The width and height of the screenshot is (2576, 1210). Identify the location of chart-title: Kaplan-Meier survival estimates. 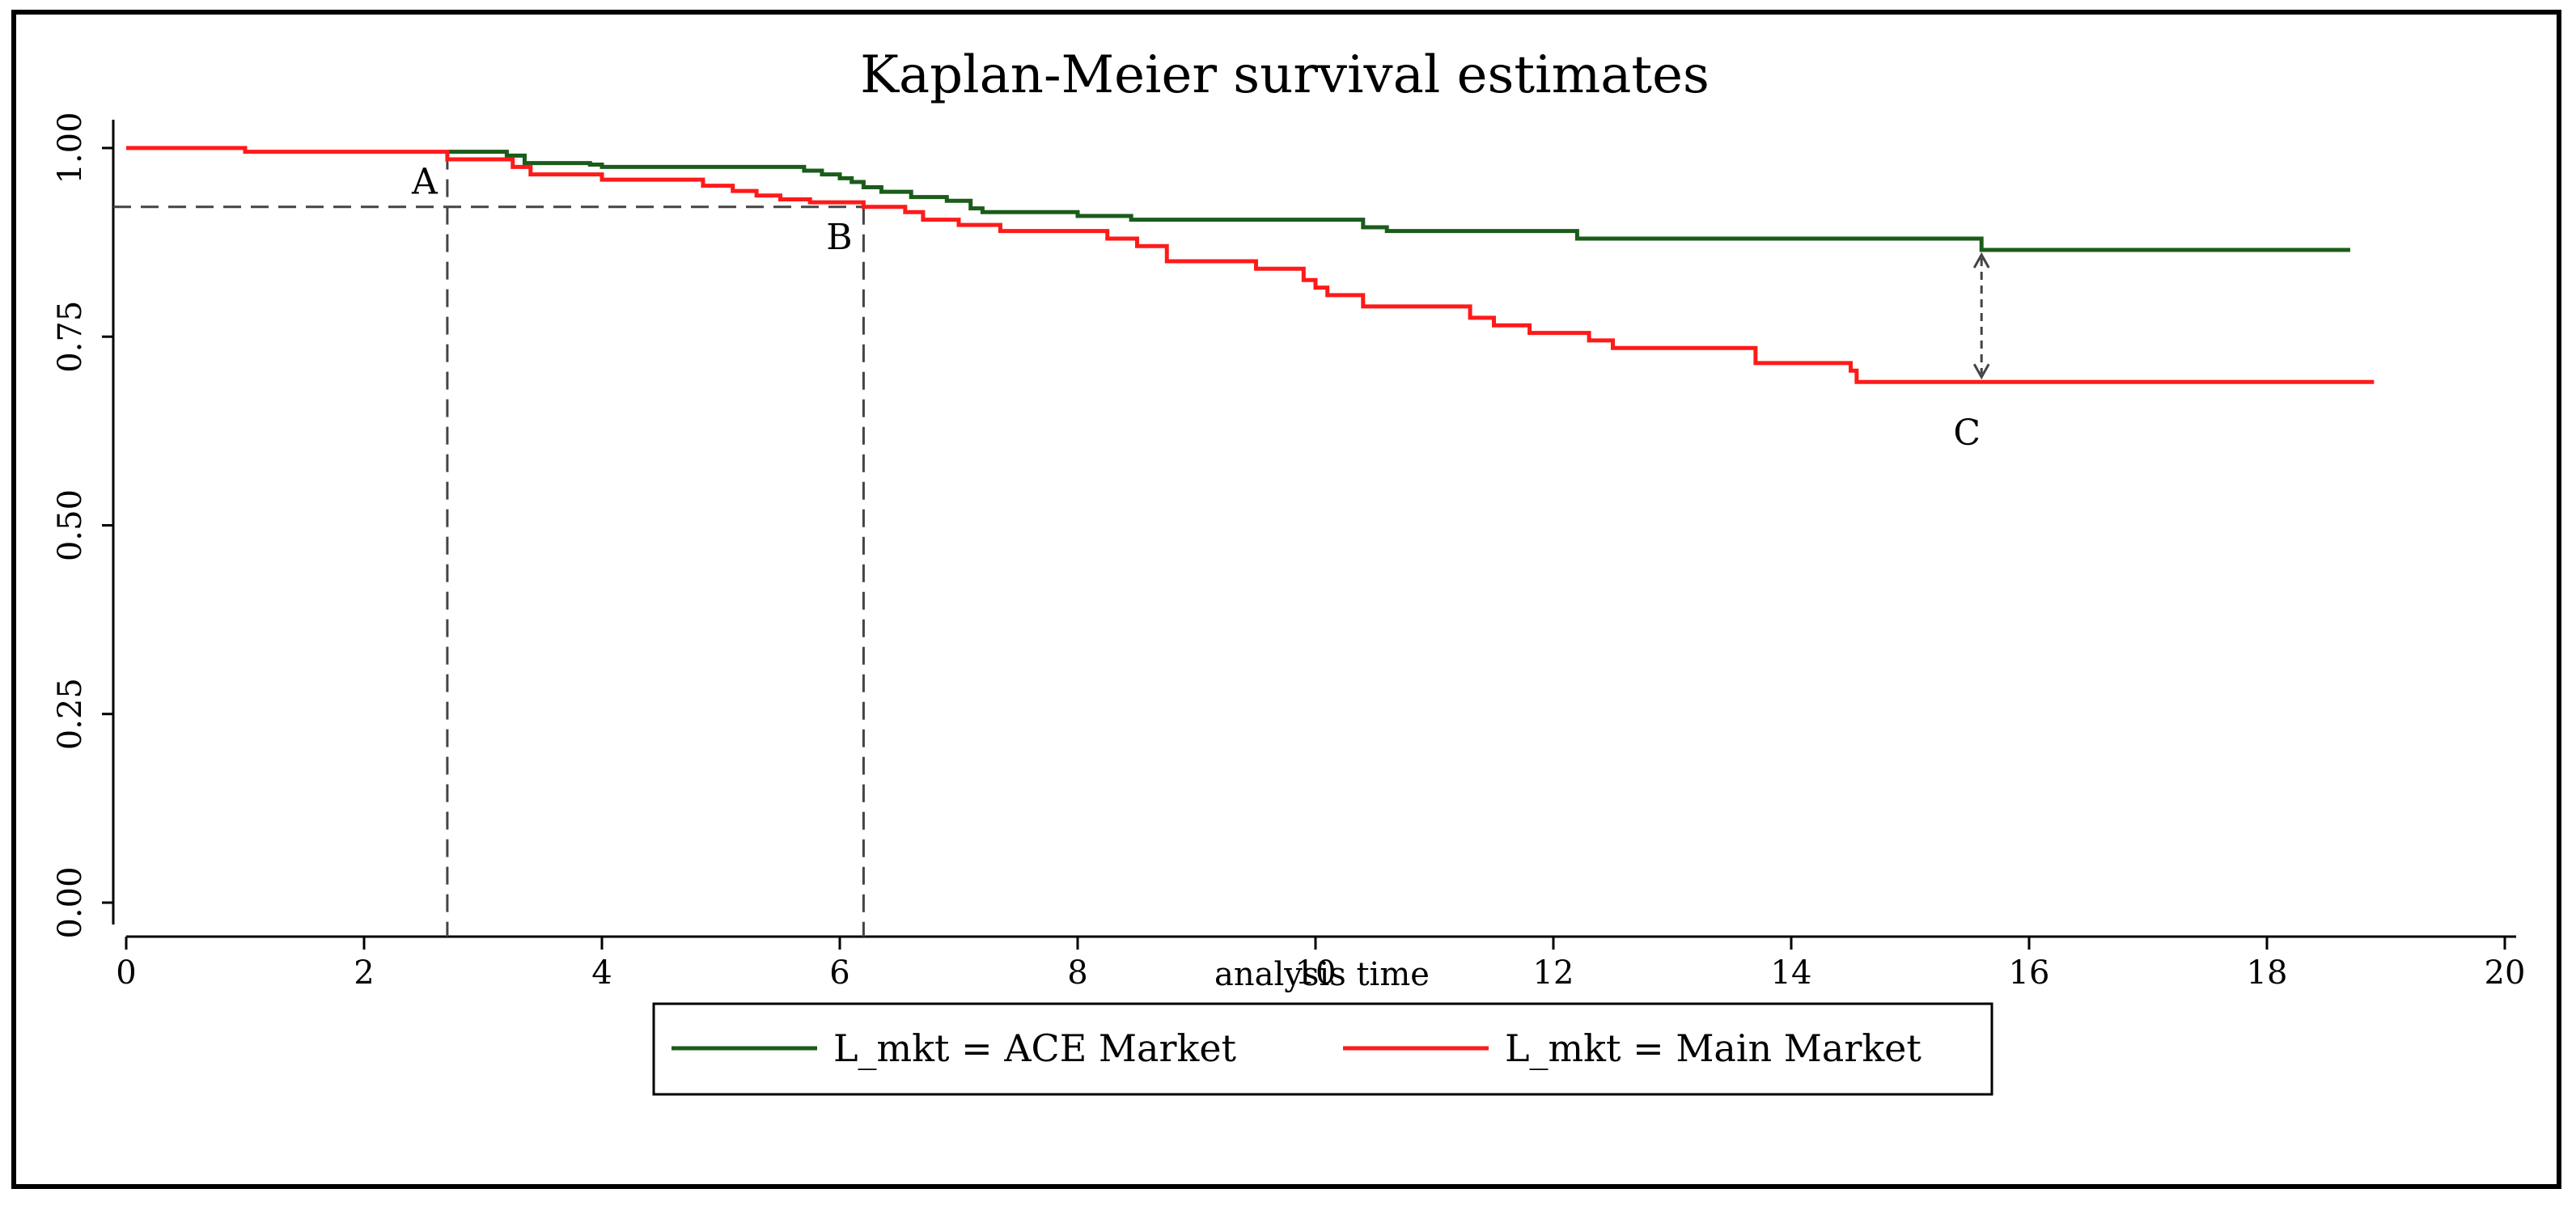
(1285, 75).